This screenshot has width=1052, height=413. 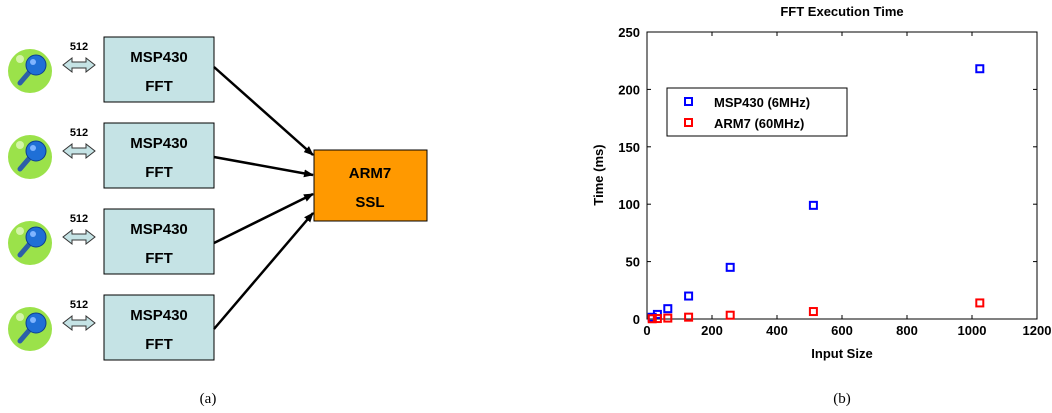 I want to click on chart-caption: (b), so click(x=842, y=399).